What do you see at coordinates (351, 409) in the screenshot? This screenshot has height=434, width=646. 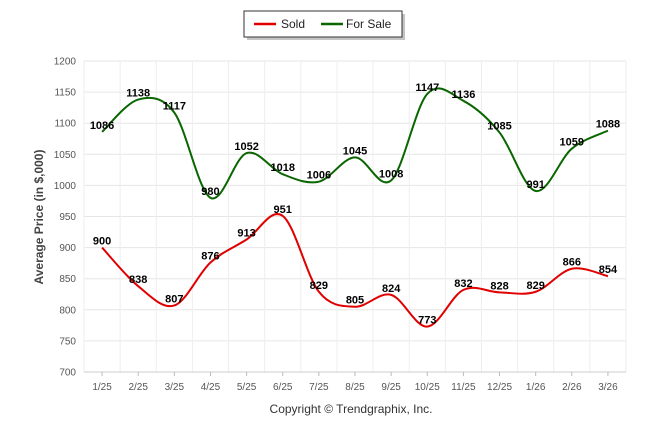 I see `copyright-footer: Copyright © Trendgraphix, Inc.` at bounding box center [351, 409].